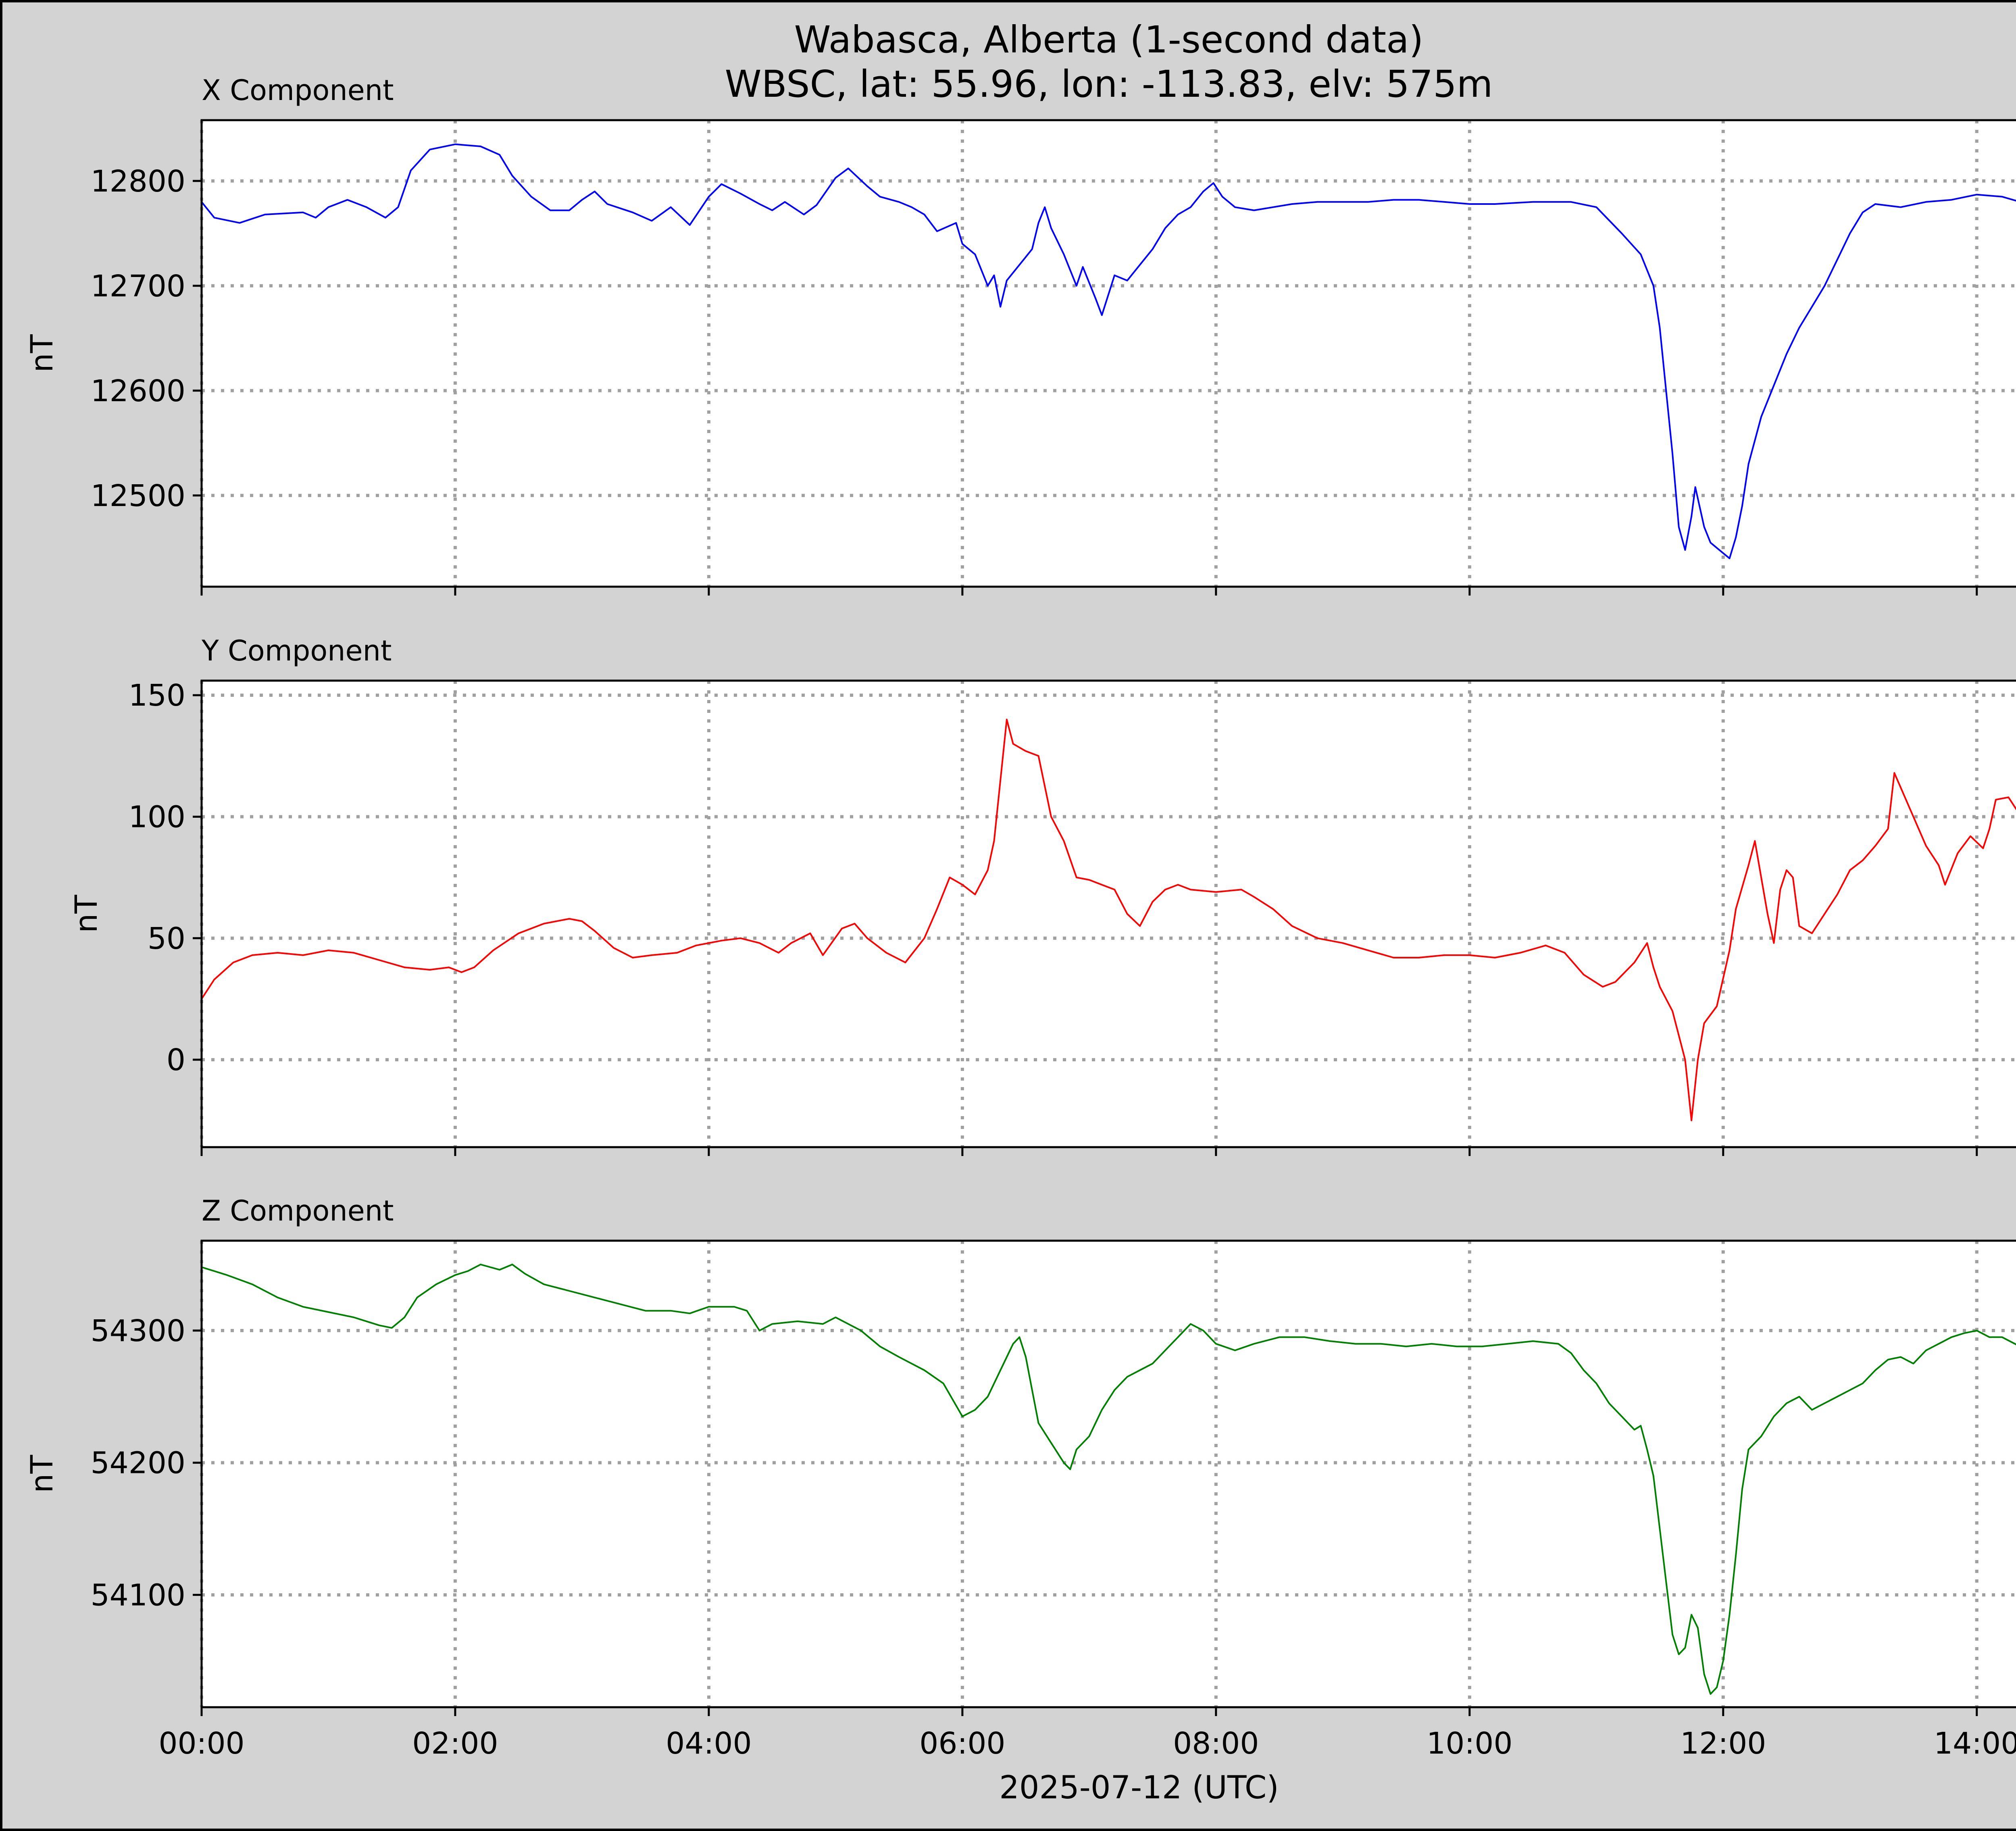 The width and height of the screenshot is (2016, 1831). Describe the element at coordinates (709, 1743) in the screenshot. I see `x-tick-label: 04:00` at that location.